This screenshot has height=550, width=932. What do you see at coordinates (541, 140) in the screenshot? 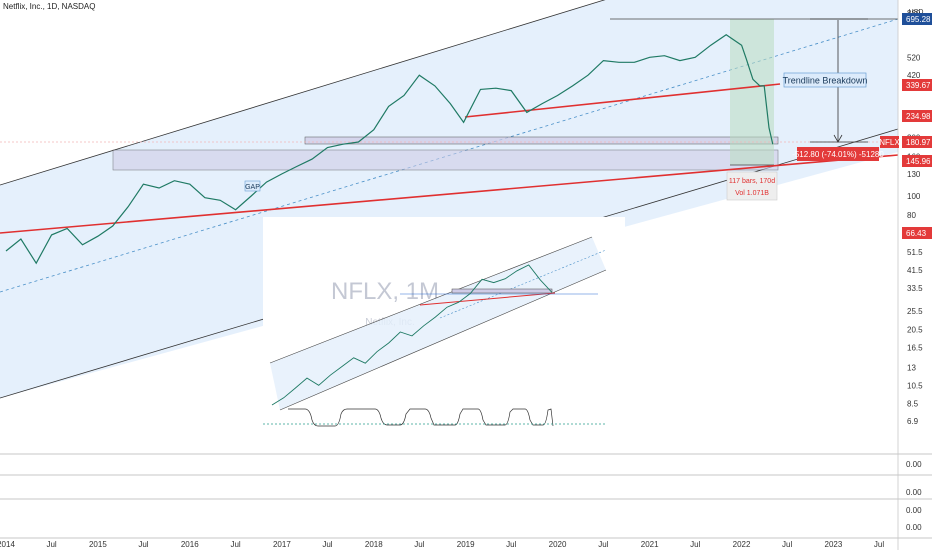
I see `resistance-zone-thin` at bounding box center [541, 140].